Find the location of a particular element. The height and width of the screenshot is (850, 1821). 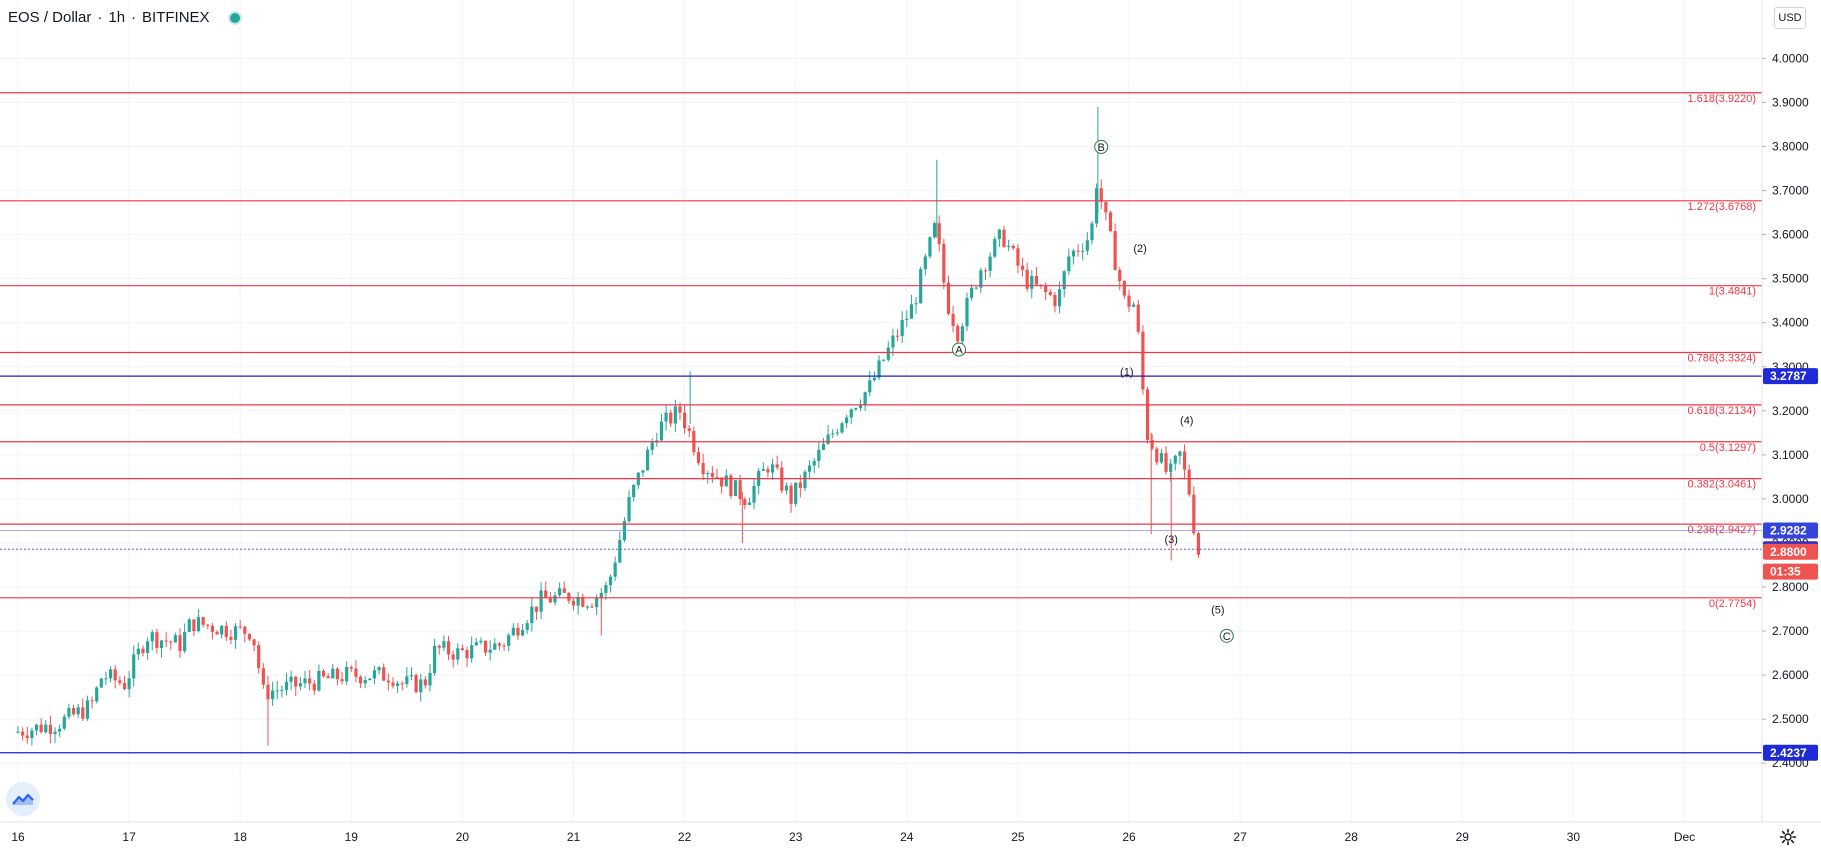

level-badge-text: 2.9282 is located at coordinates (1788, 531).